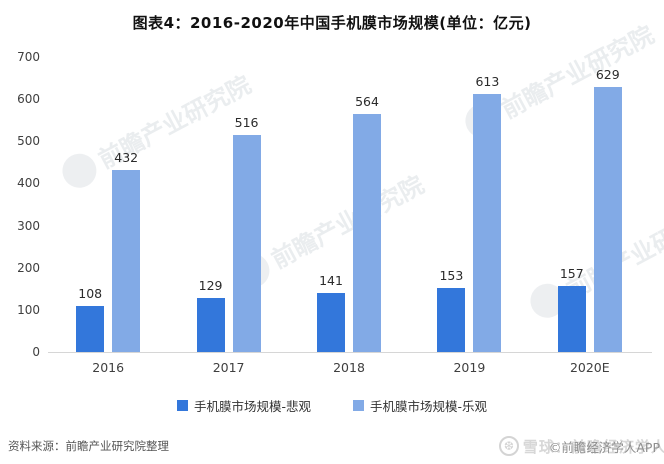 This screenshot has width=664, height=464. What do you see at coordinates (469, 367) in the screenshot?
I see `x-axis-tick-label: 2019` at bounding box center [469, 367].